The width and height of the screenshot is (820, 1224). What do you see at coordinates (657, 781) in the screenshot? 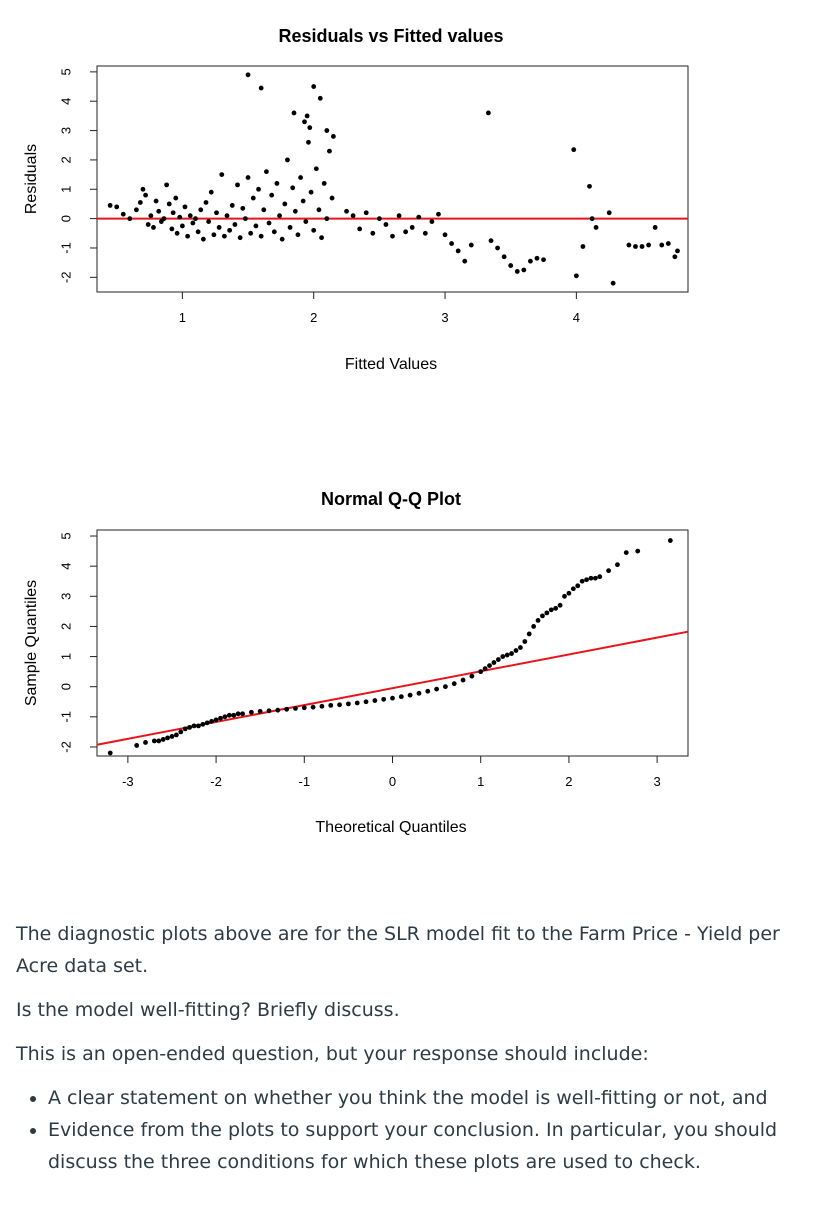
I see `x-tick-label: 3` at bounding box center [657, 781].